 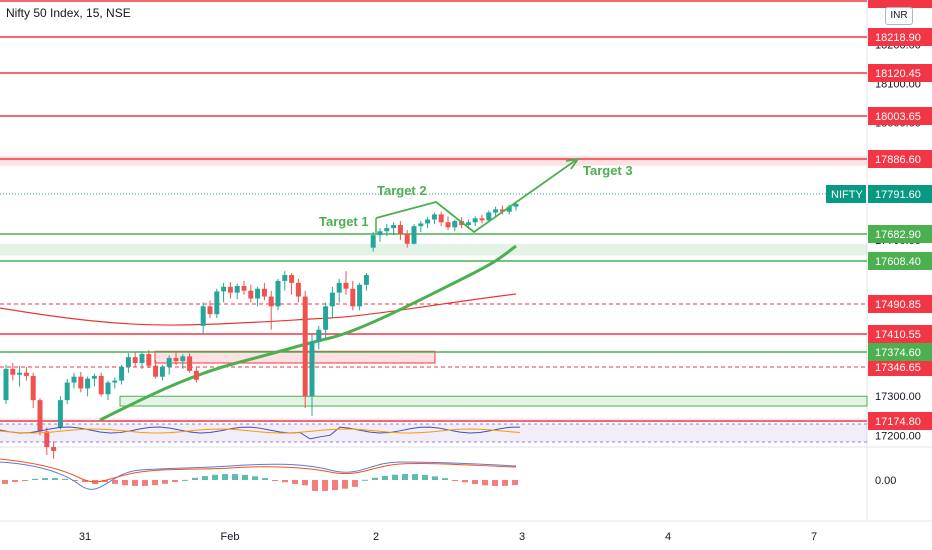 I want to click on resistance-value: 18218.90, so click(x=898, y=38).